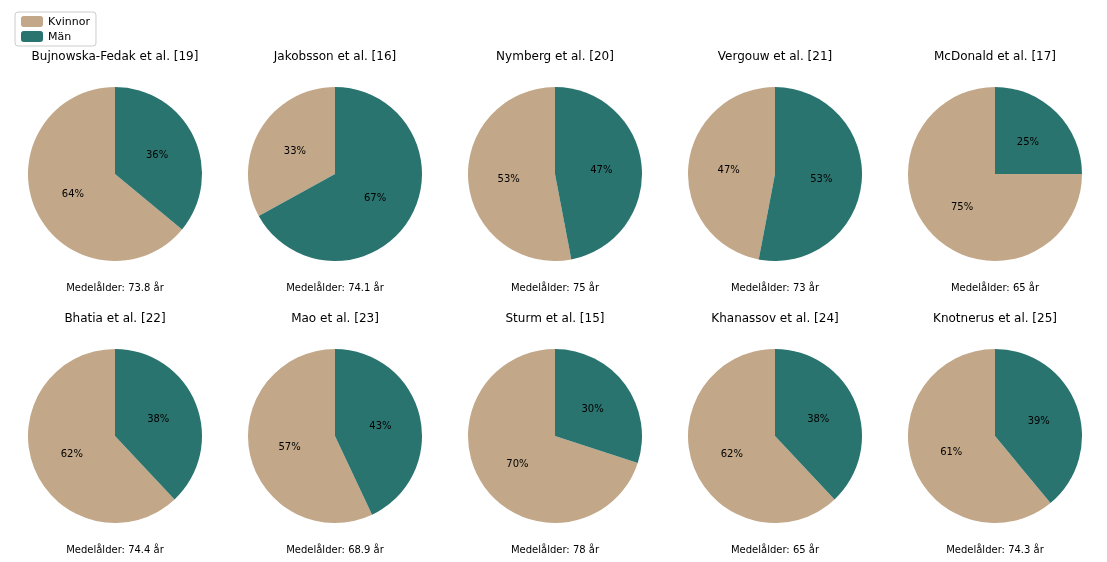 Image resolution: width=1107 pixels, height=562 pixels. What do you see at coordinates (555, 286) in the screenshot?
I see `text: Medelålder: 75 år` at bounding box center [555, 286].